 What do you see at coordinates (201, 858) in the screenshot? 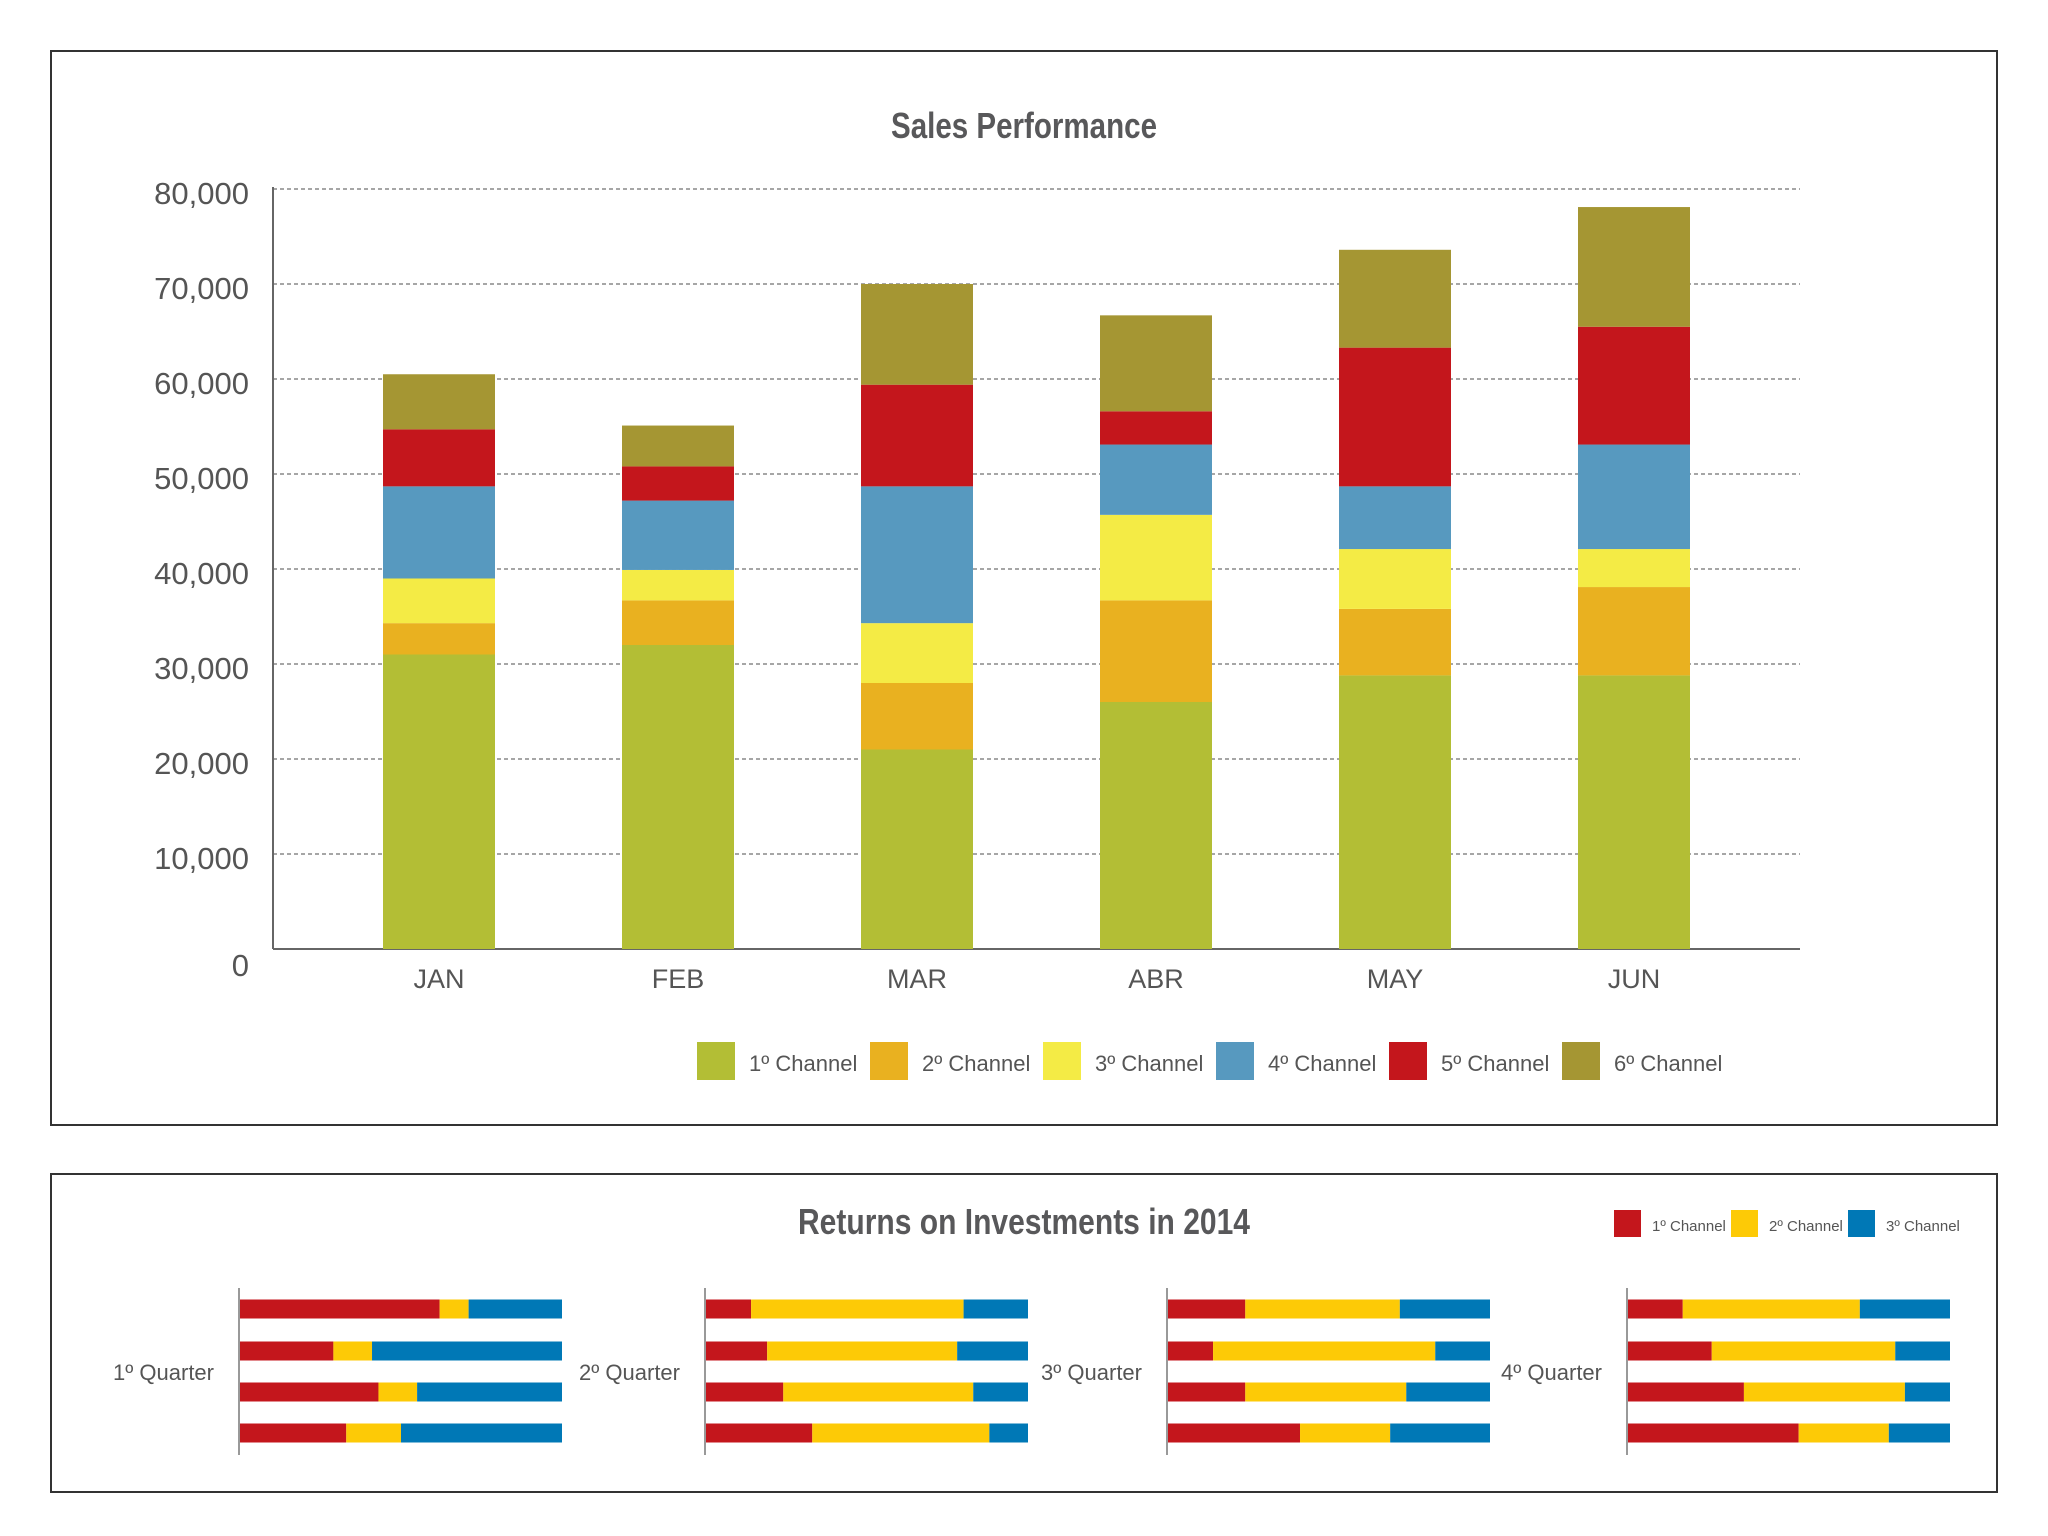
I see `y-tick-label: 10,000` at bounding box center [201, 858].